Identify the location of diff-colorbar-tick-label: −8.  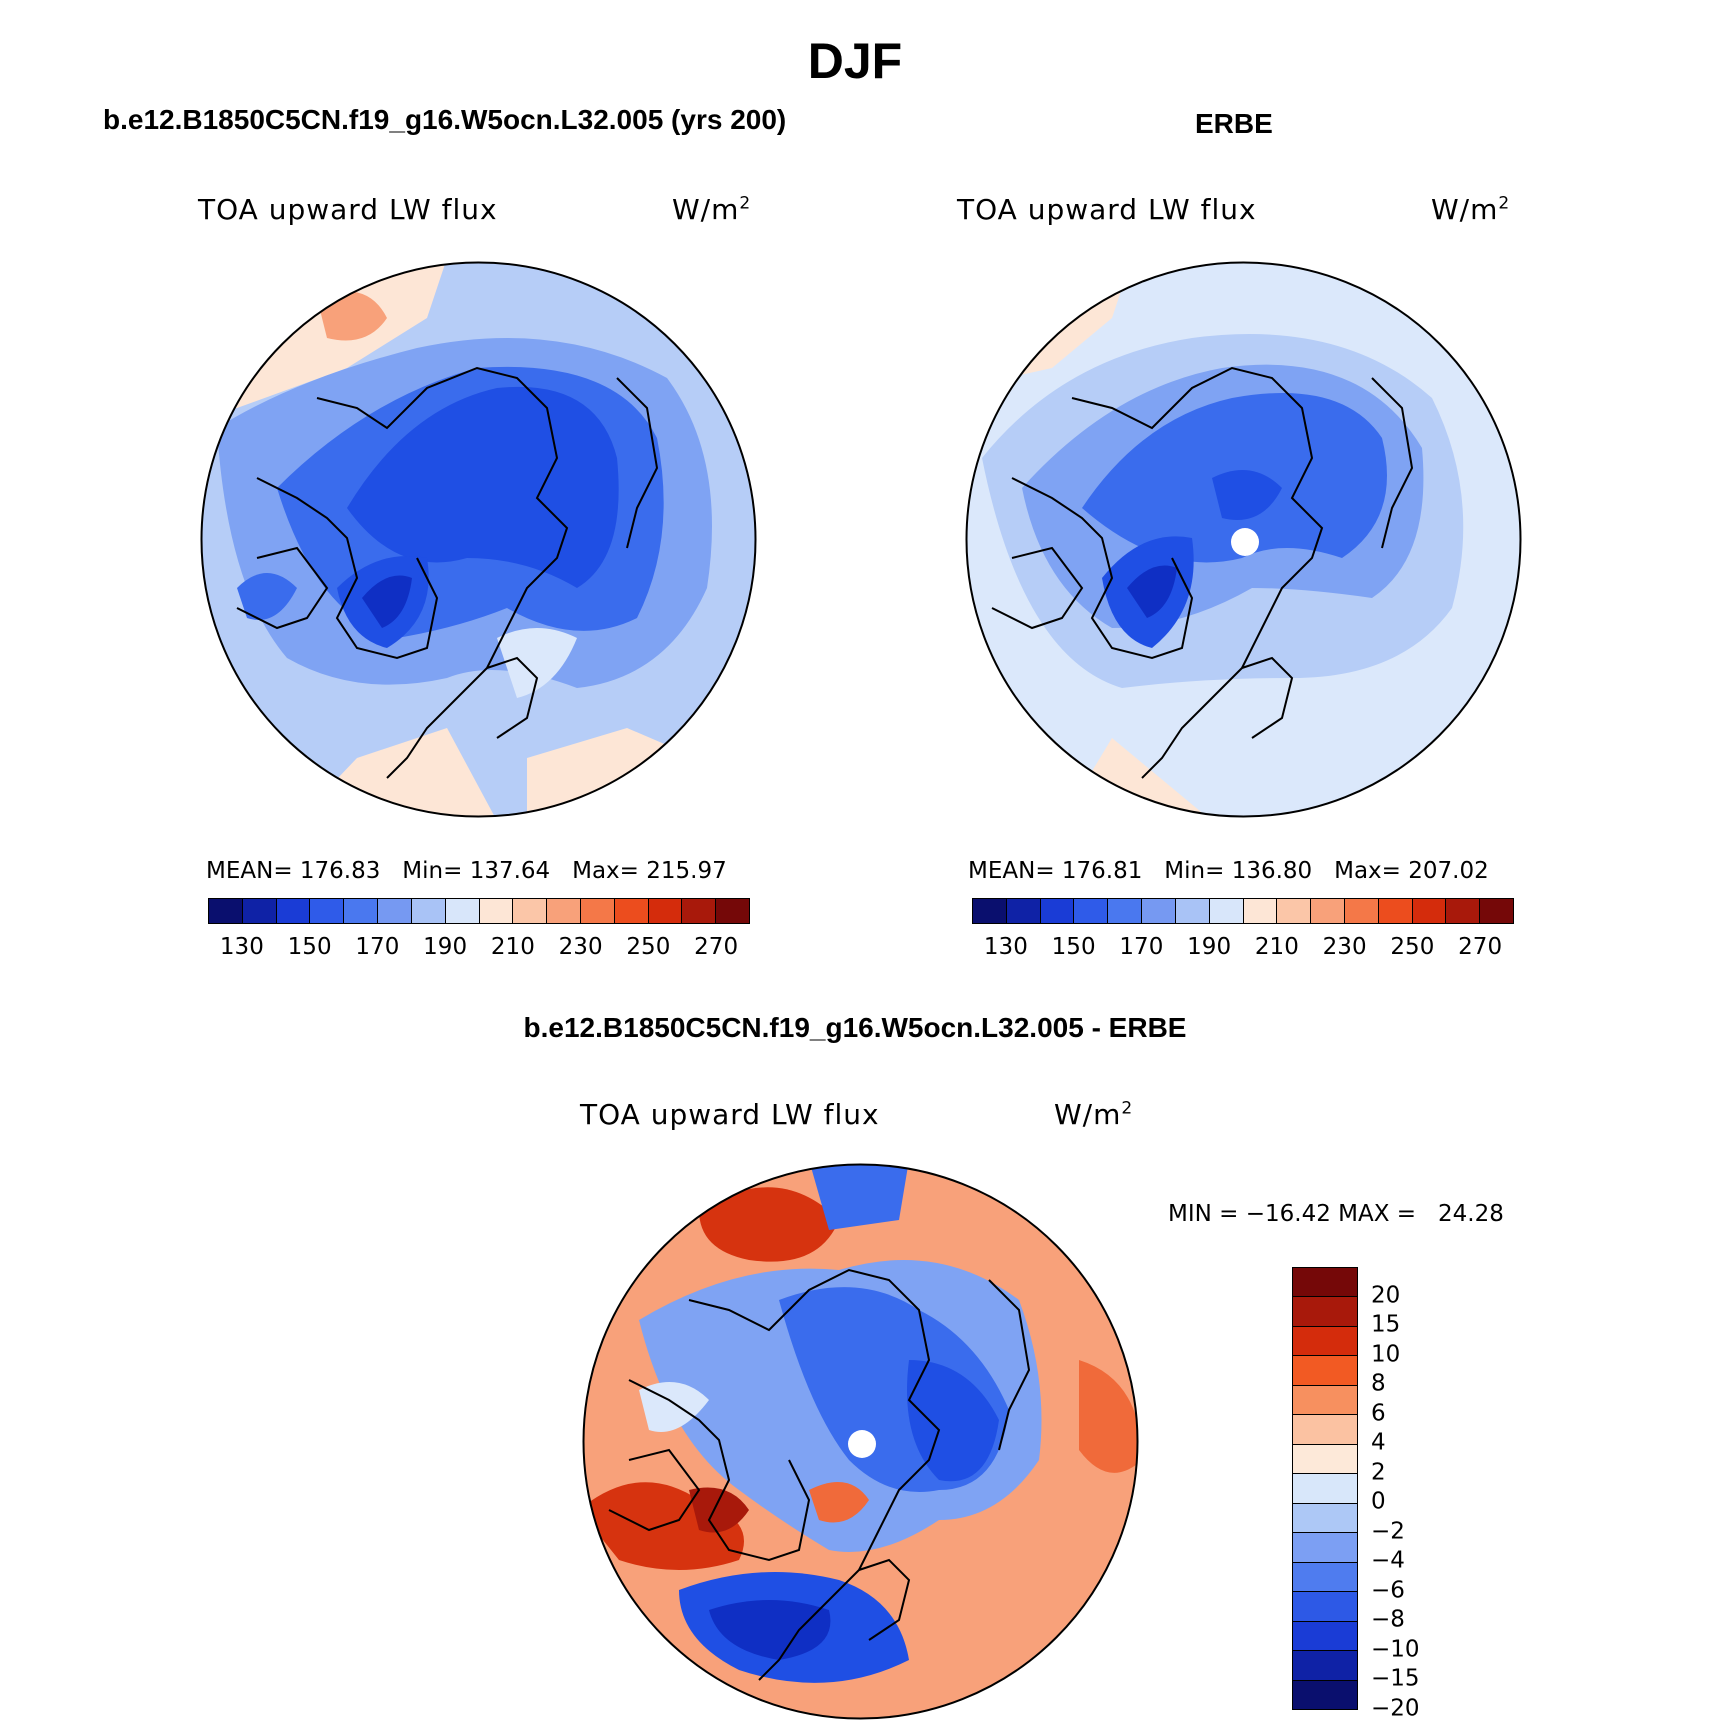
(1388, 1620).